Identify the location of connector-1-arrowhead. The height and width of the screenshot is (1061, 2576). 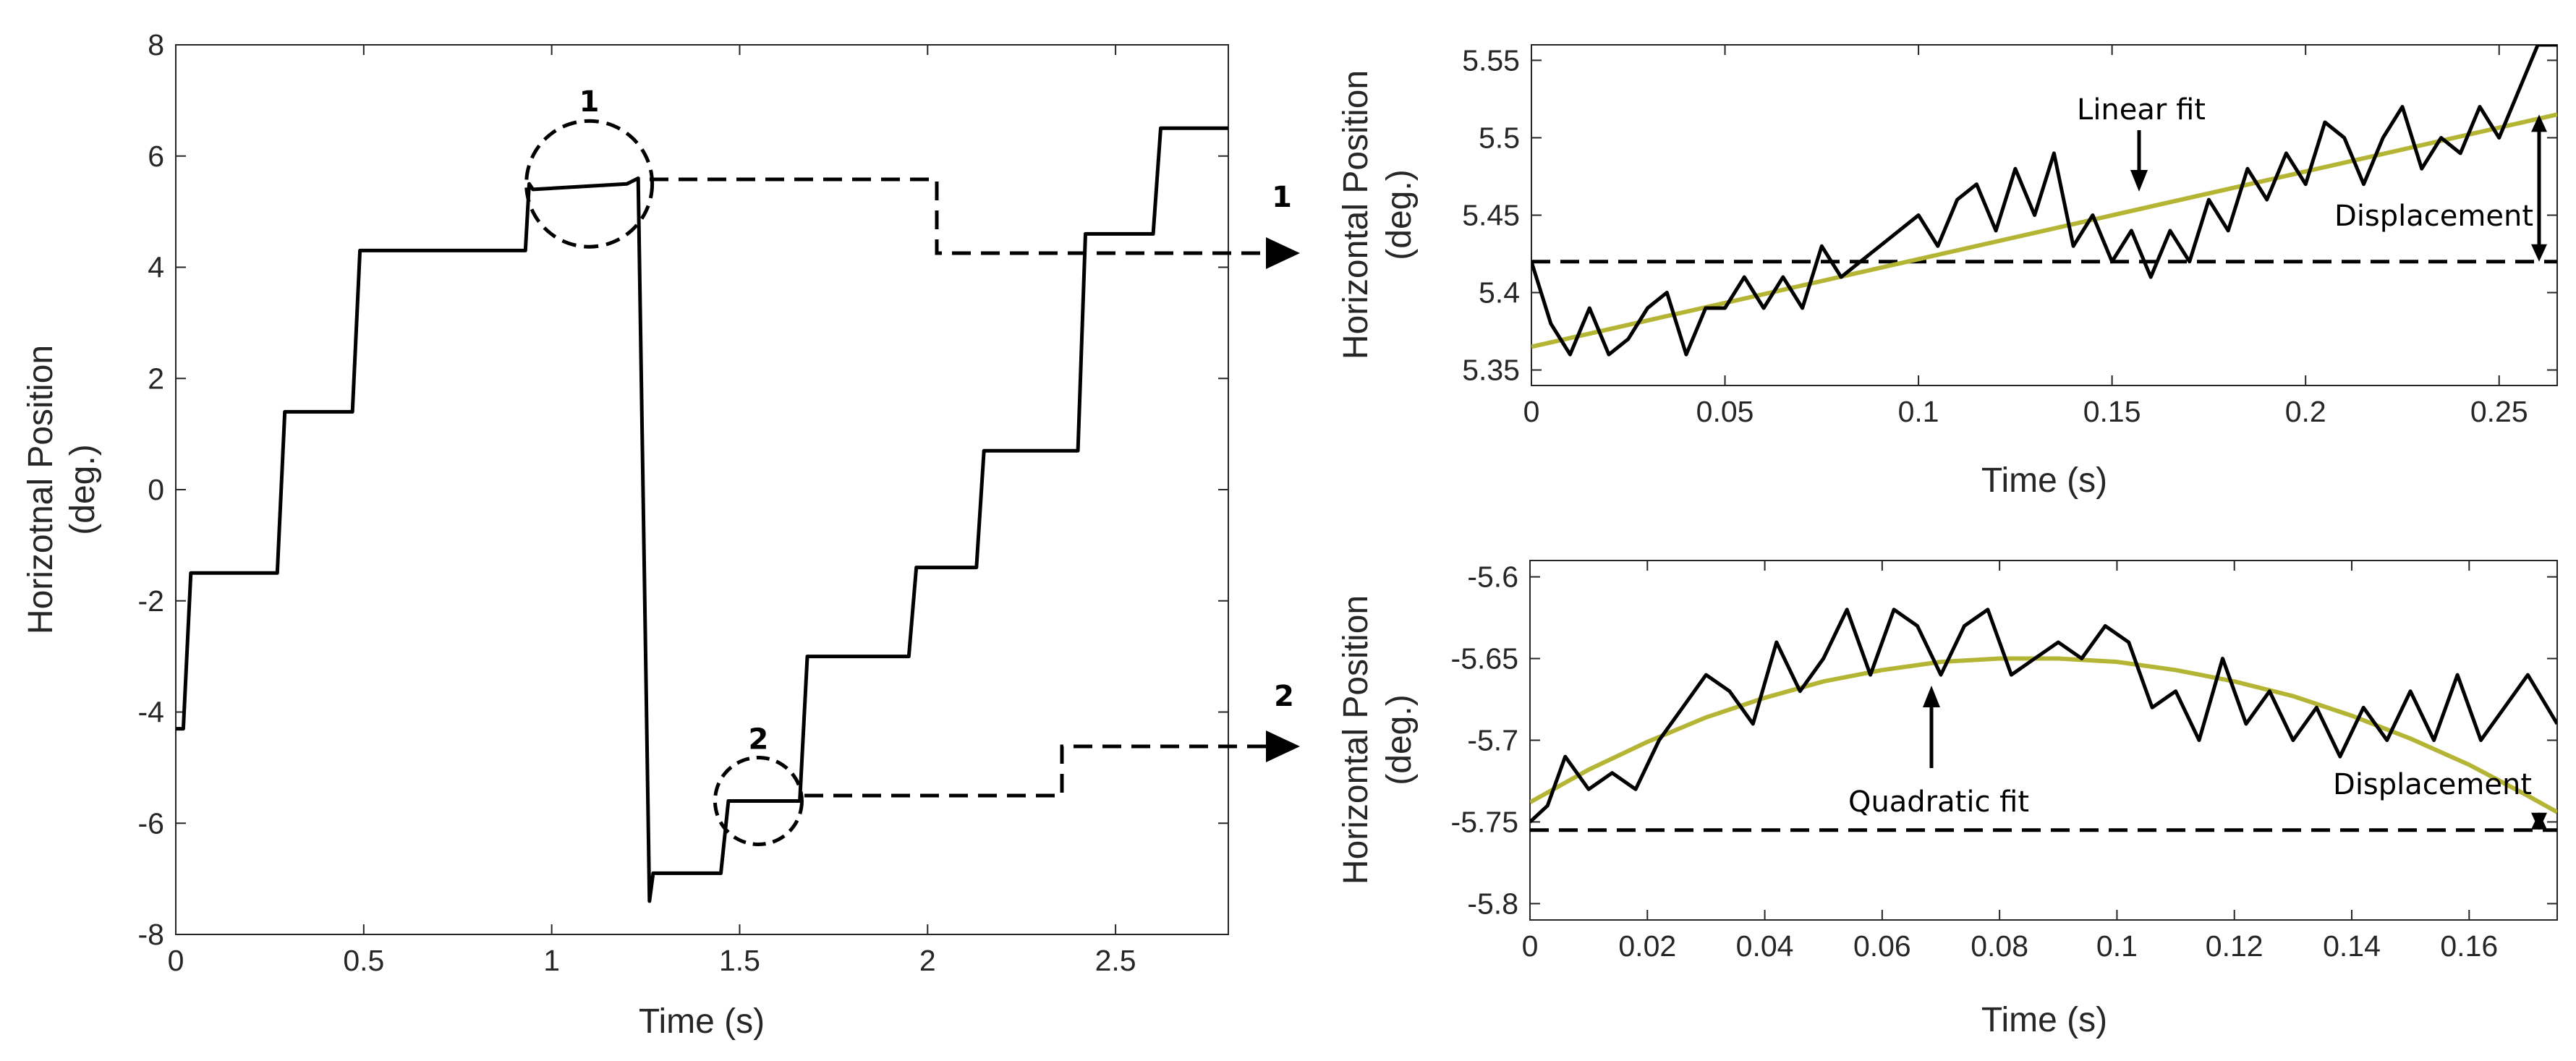
(1283, 253).